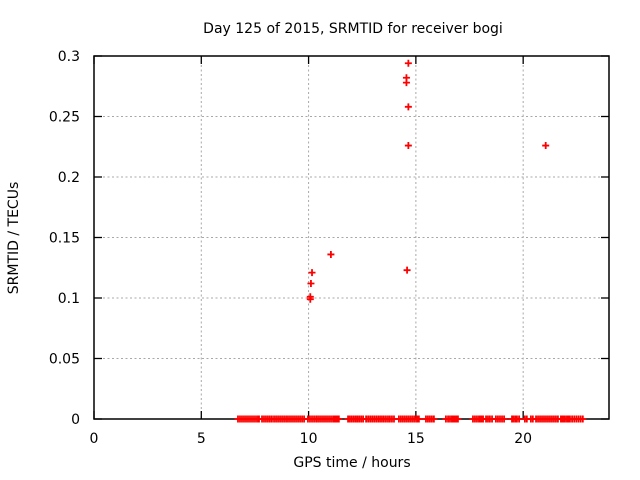  What do you see at coordinates (14, 238) in the screenshot?
I see `y-axis-label: SRMTID / TECUs` at bounding box center [14, 238].